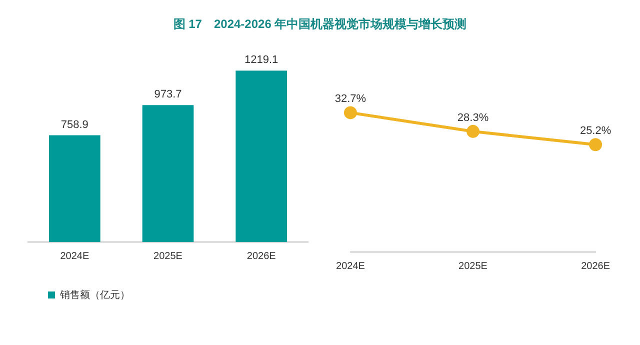 This screenshot has height=345, width=640. I want to click on legend-label: 销售额（亿元）, so click(94, 294).